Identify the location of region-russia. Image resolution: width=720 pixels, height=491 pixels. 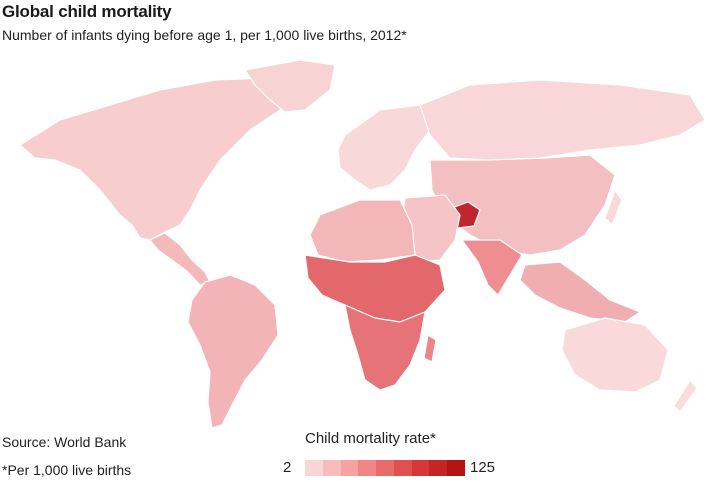
(562, 120).